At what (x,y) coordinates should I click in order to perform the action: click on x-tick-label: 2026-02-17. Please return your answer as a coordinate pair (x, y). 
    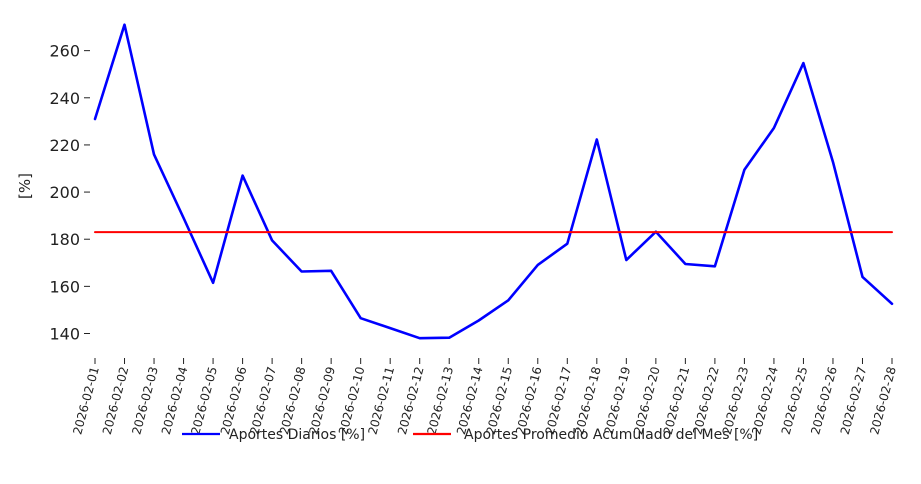
    Looking at the image, I should click on (559, 400).